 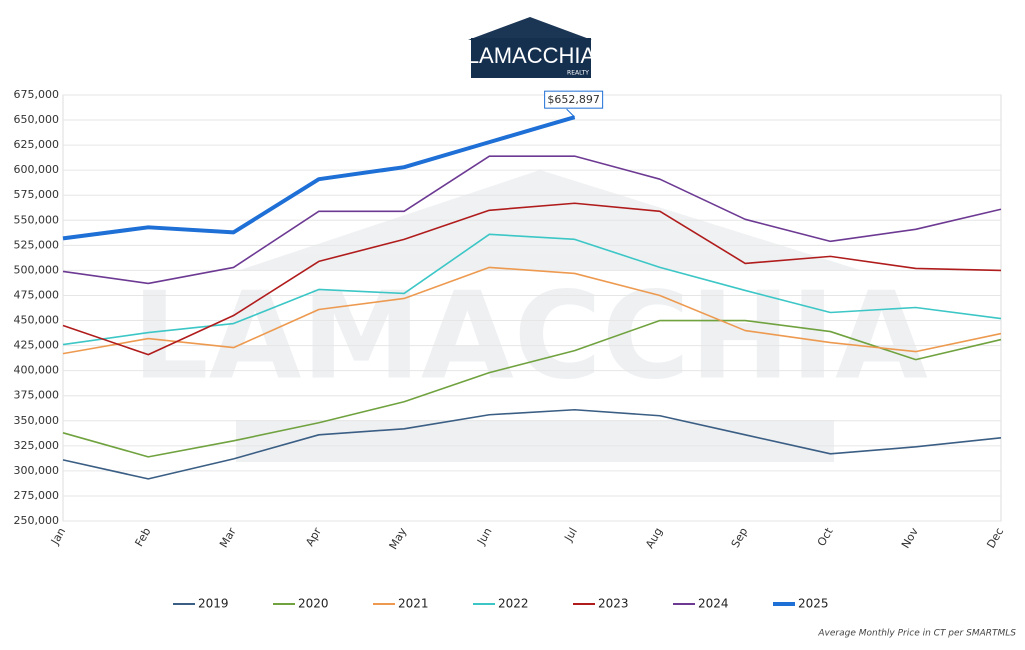 I want to click on x-tick-label: Jun, so click(x=484, y=536).